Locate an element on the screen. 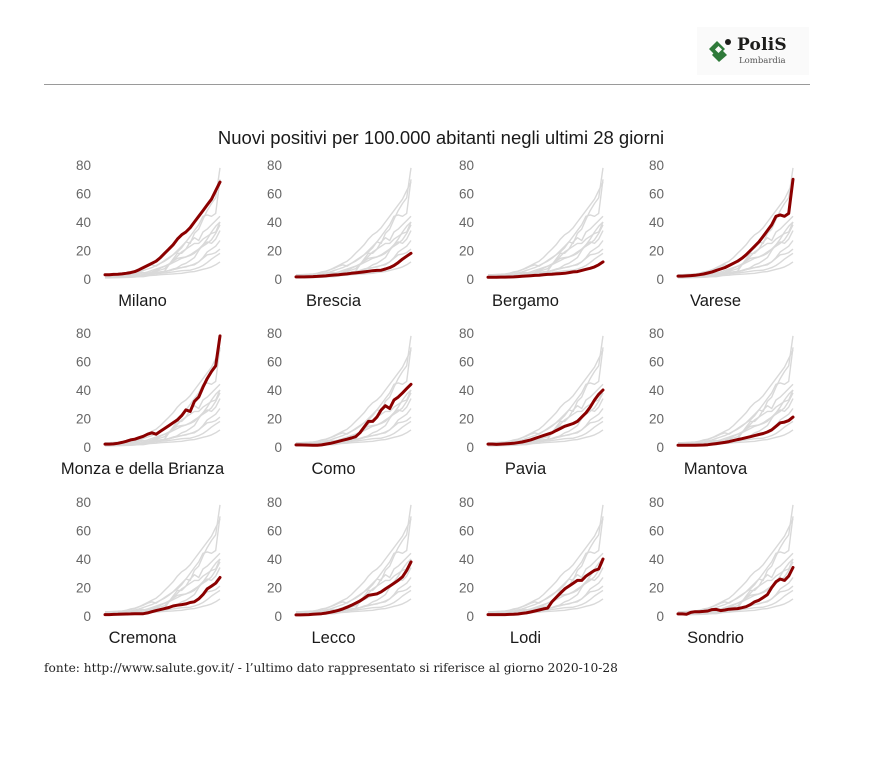 The width and height of the screenshot is (882, 758). panel-como: 0 20 40 60 80 Como is located at coordinates (340, 402).